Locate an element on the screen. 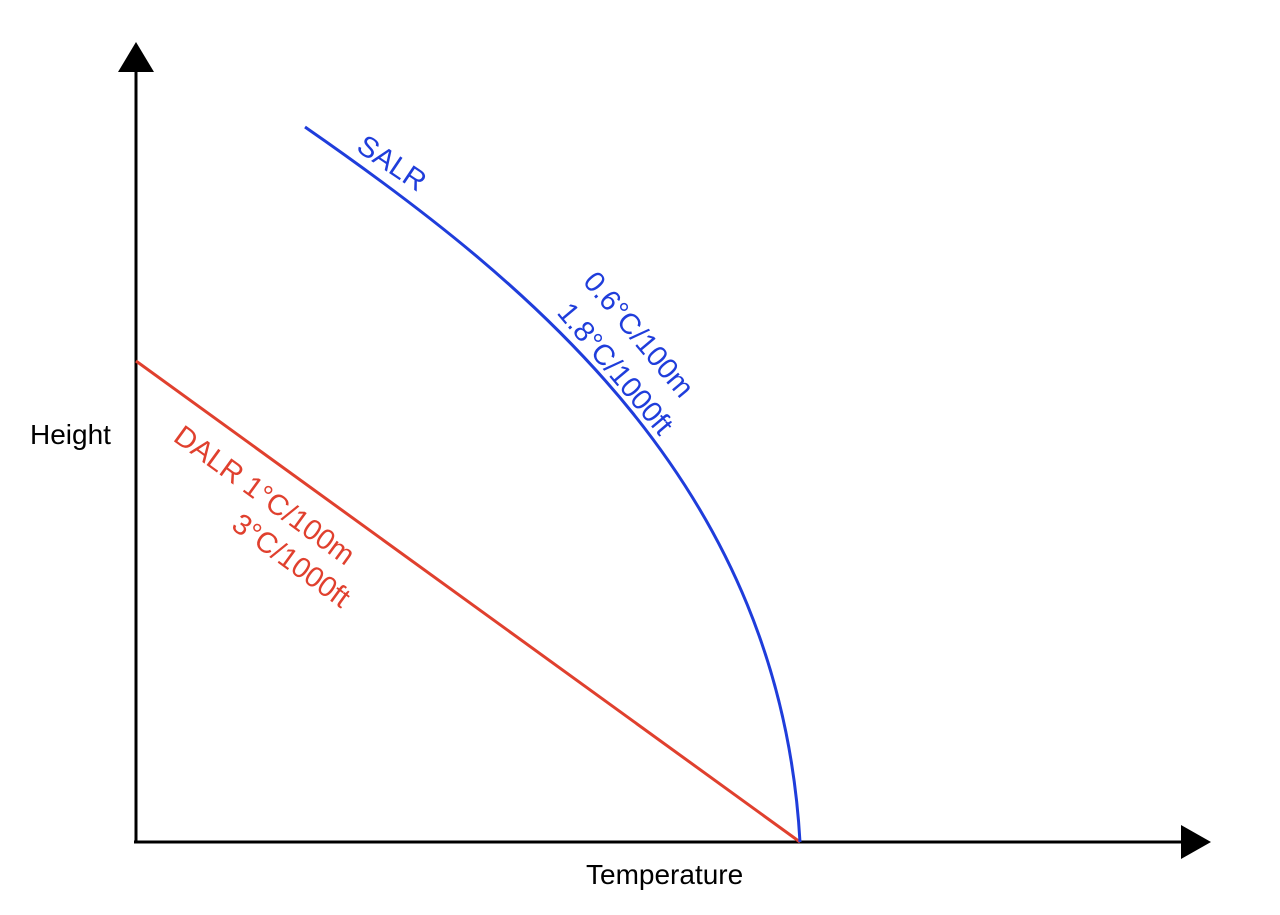 The height and width of the screenshot is (915, 1280). x-axis-arrowhead is located at coordinates (1196, 842).